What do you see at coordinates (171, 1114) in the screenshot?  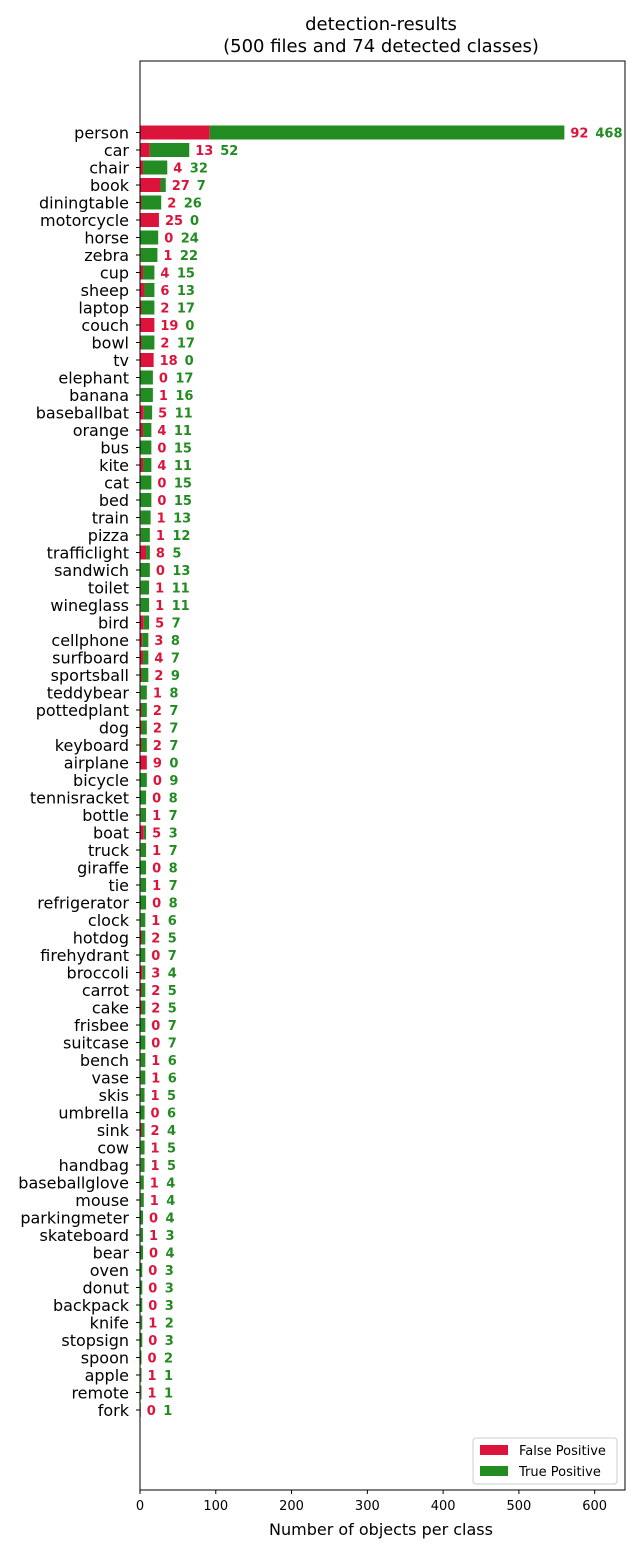 I see `data-label-true-positive-umbrella: 6` at bounding box center [171, 1114].